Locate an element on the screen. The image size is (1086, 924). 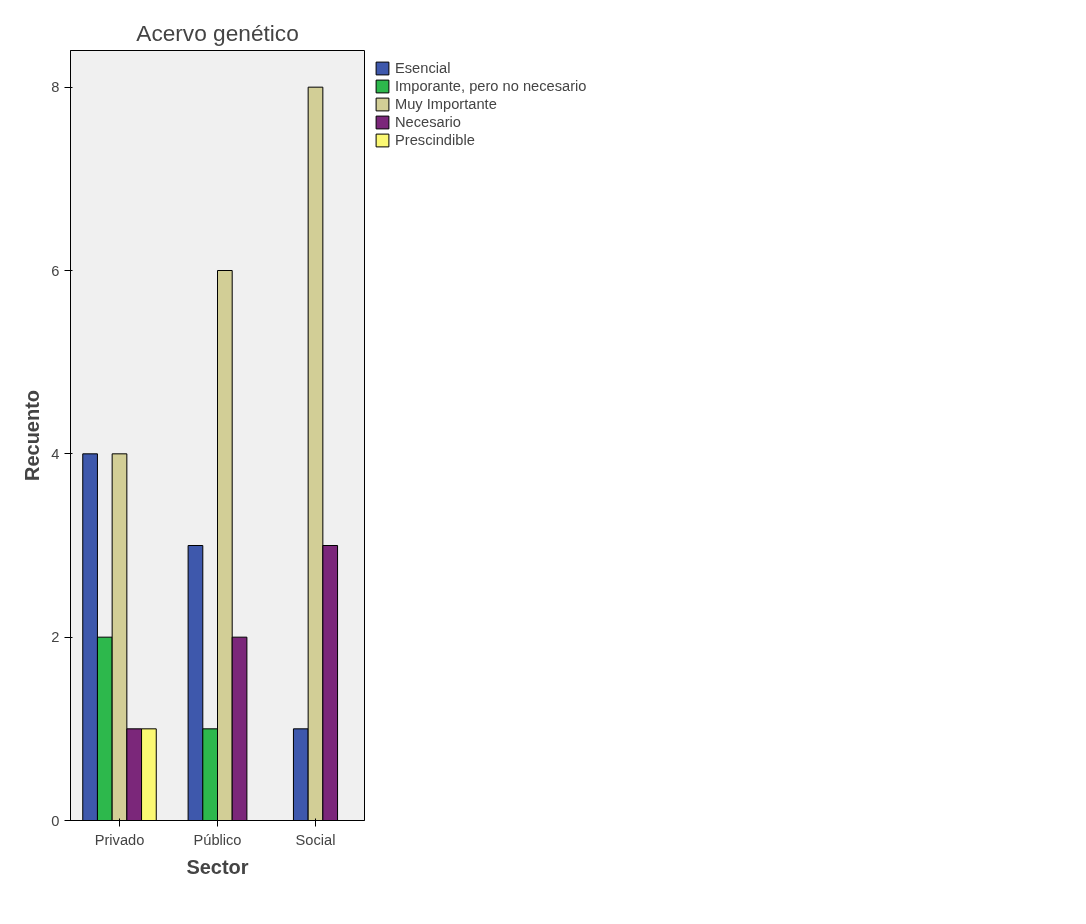
x-axis-title: Sector is located at coordinates (217, 866).